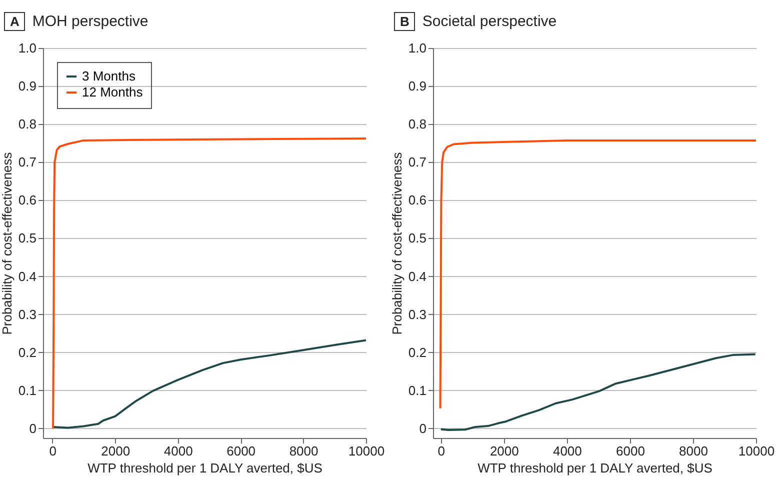 Image resolution: width=780 pixels, height=499 pixels. I want to click on text: B, so click(405, 21).